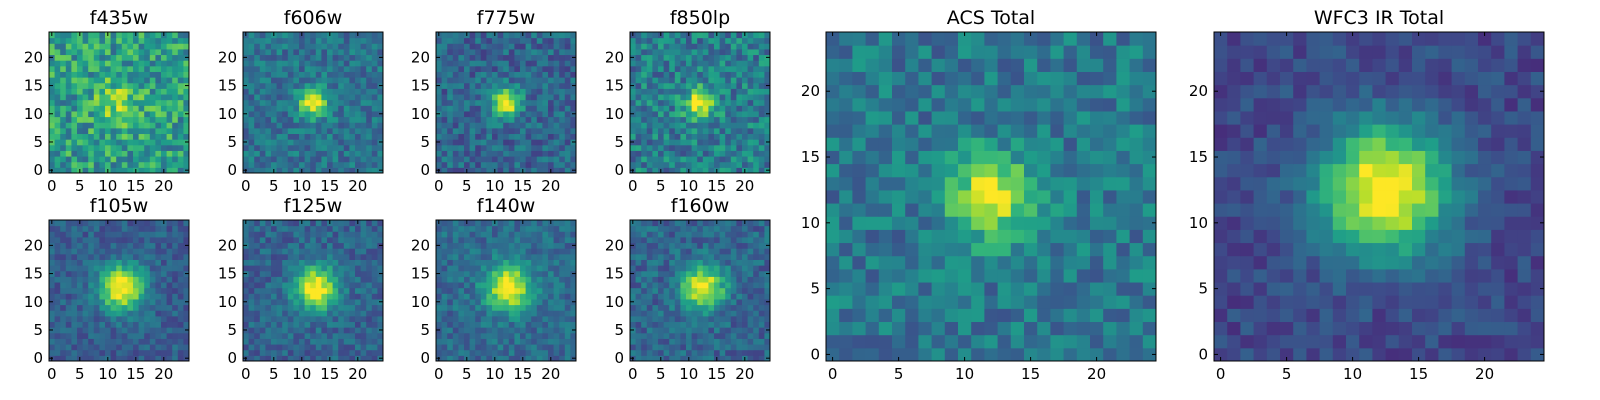 This screenshot has height=400, width=1600. I want to click on y-tick-label: 10, so click(33, 302).